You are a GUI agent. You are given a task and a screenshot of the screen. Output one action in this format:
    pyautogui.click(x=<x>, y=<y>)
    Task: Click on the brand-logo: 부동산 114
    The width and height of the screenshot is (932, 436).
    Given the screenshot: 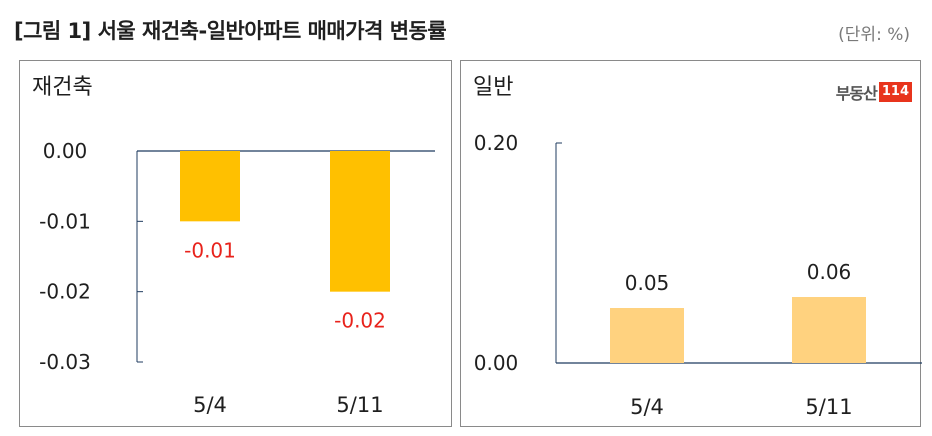 What is the action you would take?
    pyautogui.click(x=874, y=92)
    